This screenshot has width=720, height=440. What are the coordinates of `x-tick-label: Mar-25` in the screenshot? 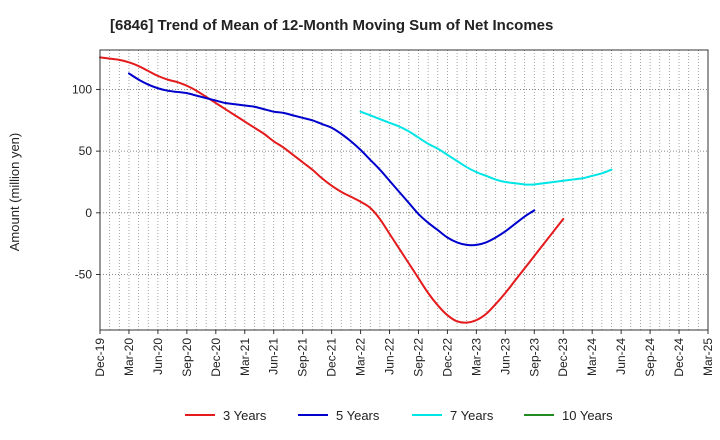 It's located at (708, 357).